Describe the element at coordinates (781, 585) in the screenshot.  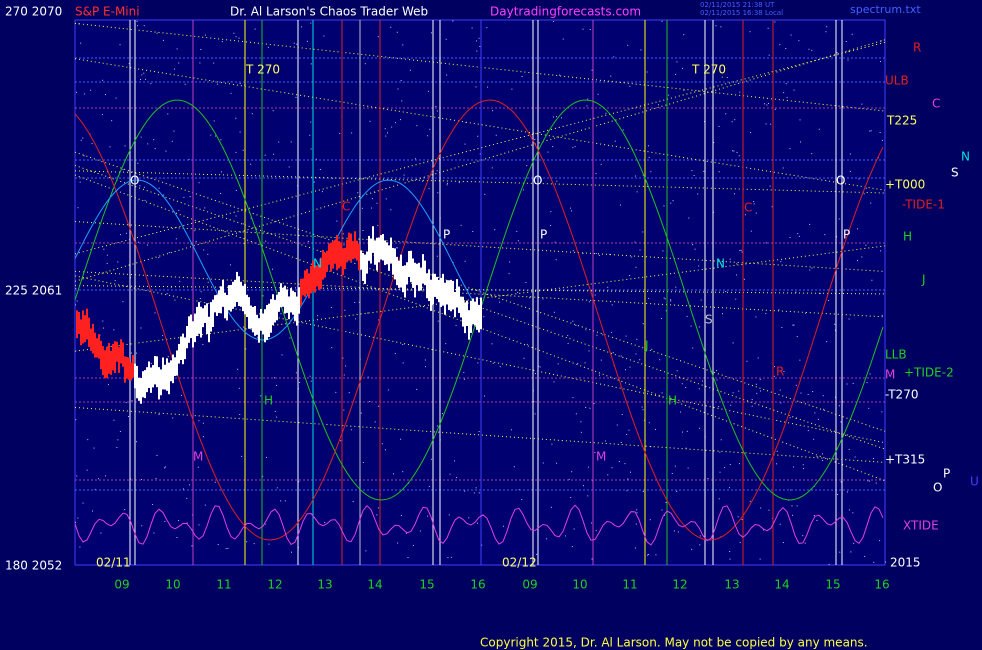
I see `x-tick-label: 14` at that location.